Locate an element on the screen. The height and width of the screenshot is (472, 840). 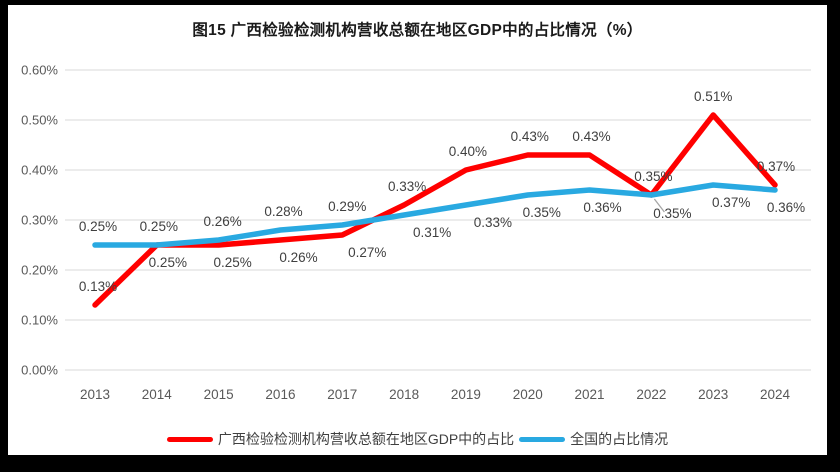
x-tick-label: 2013 is located at coordinates (95, 394).